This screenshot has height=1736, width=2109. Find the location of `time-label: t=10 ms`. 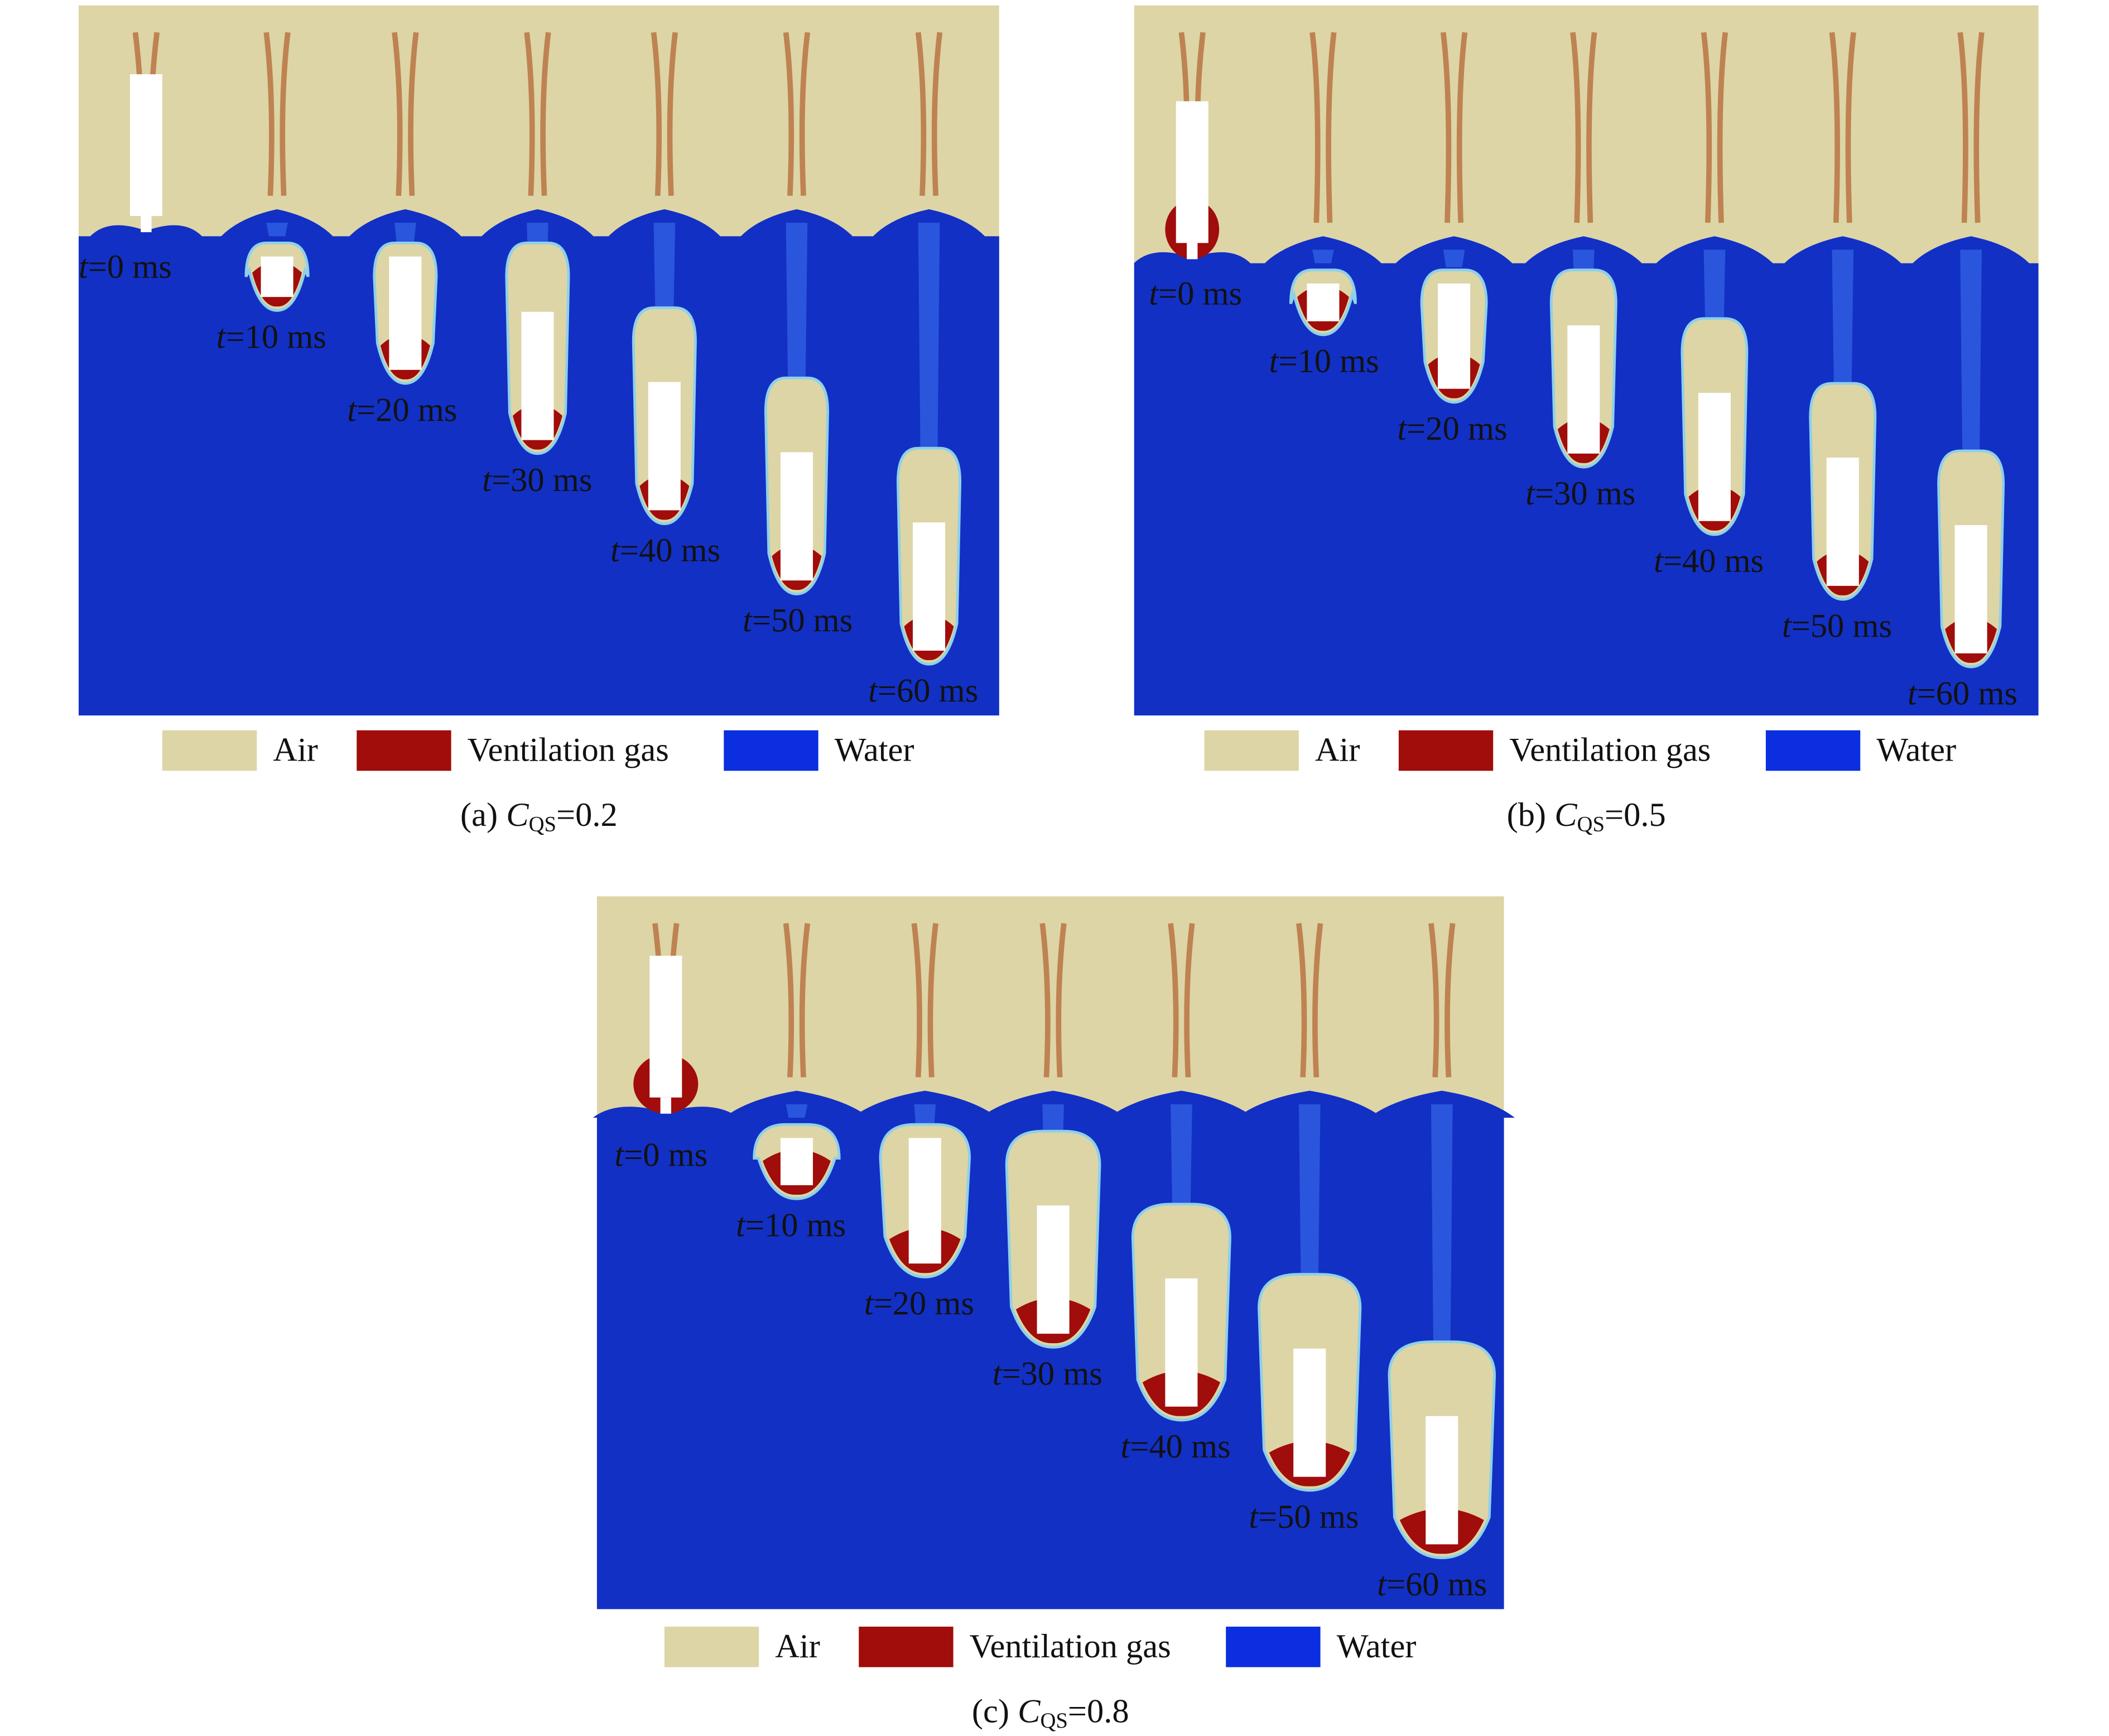

time-label: t=10 ms is located at coordinates (1324, 361).